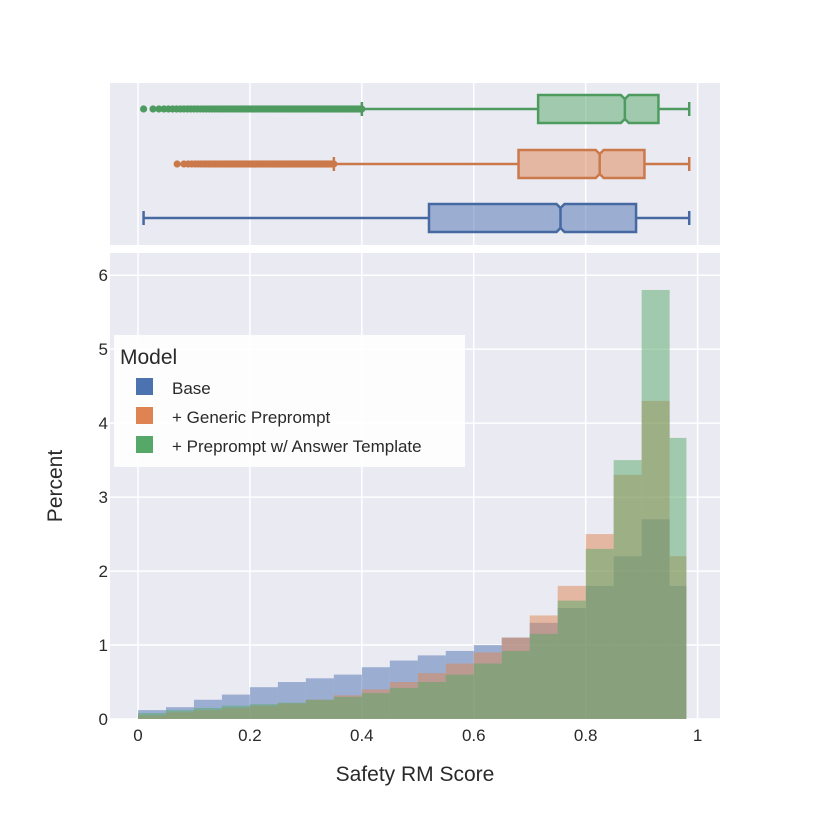 The image size is (830, 835). Describe the element at coordinates (474, 735) in the screenshot. I see `x-tick-label: 0.6` at that location.